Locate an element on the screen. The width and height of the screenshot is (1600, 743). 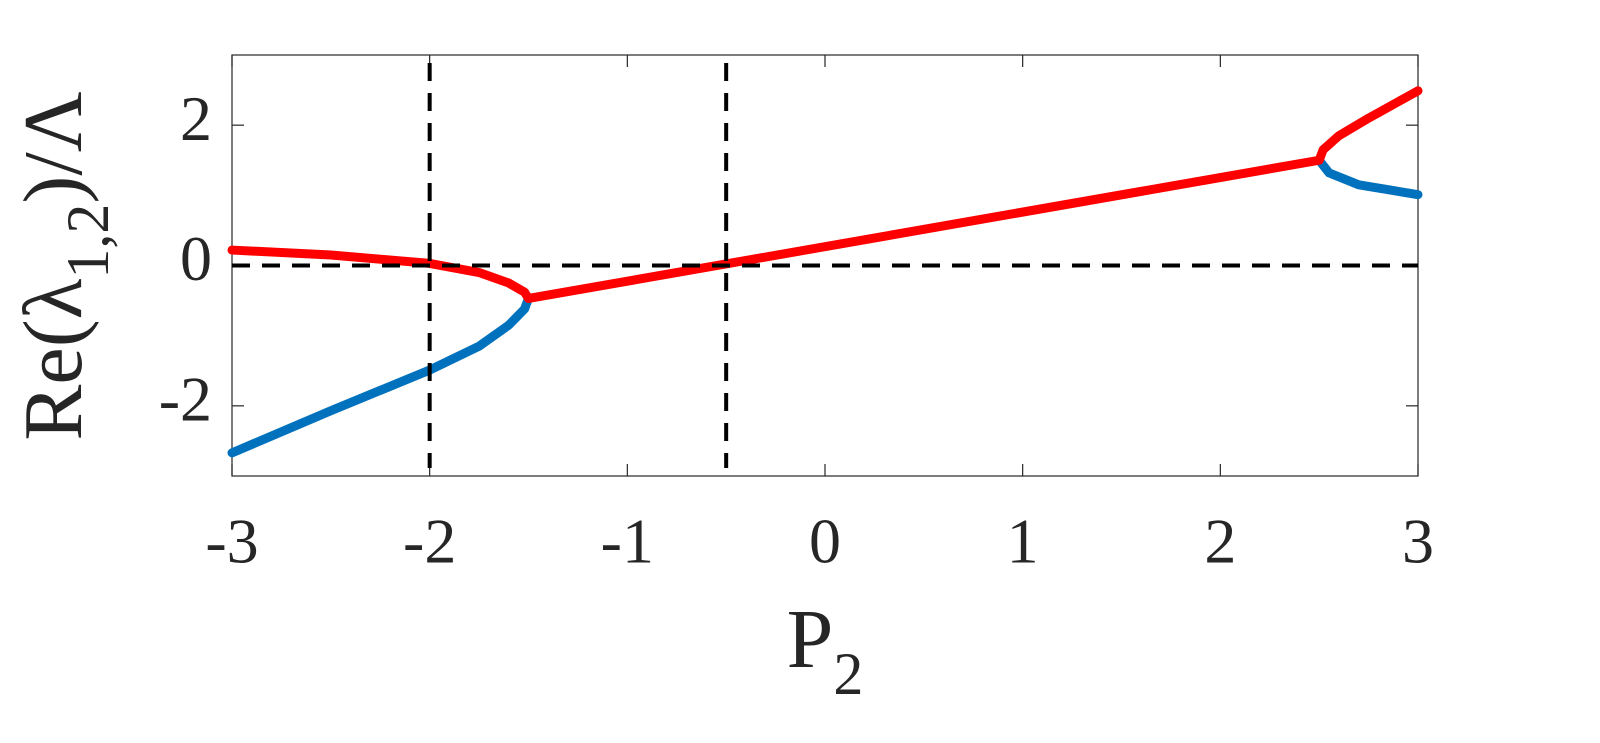
x-label-sub: 2 is located at coordinates (848, 674).